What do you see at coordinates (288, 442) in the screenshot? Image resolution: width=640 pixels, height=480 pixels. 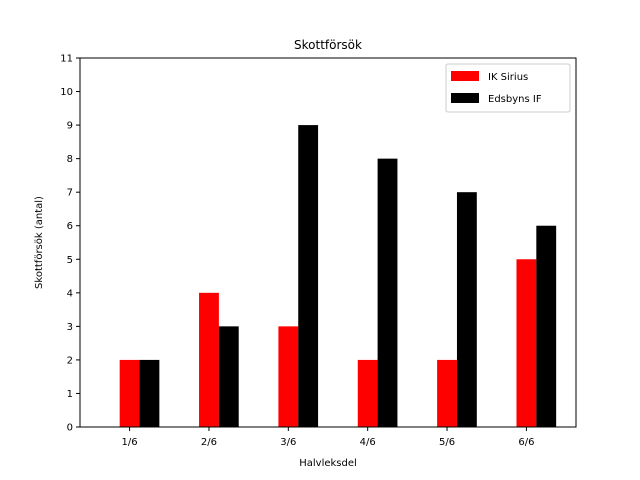 I see `x-tick-label: 3/6` at bounding box center [288, 442].